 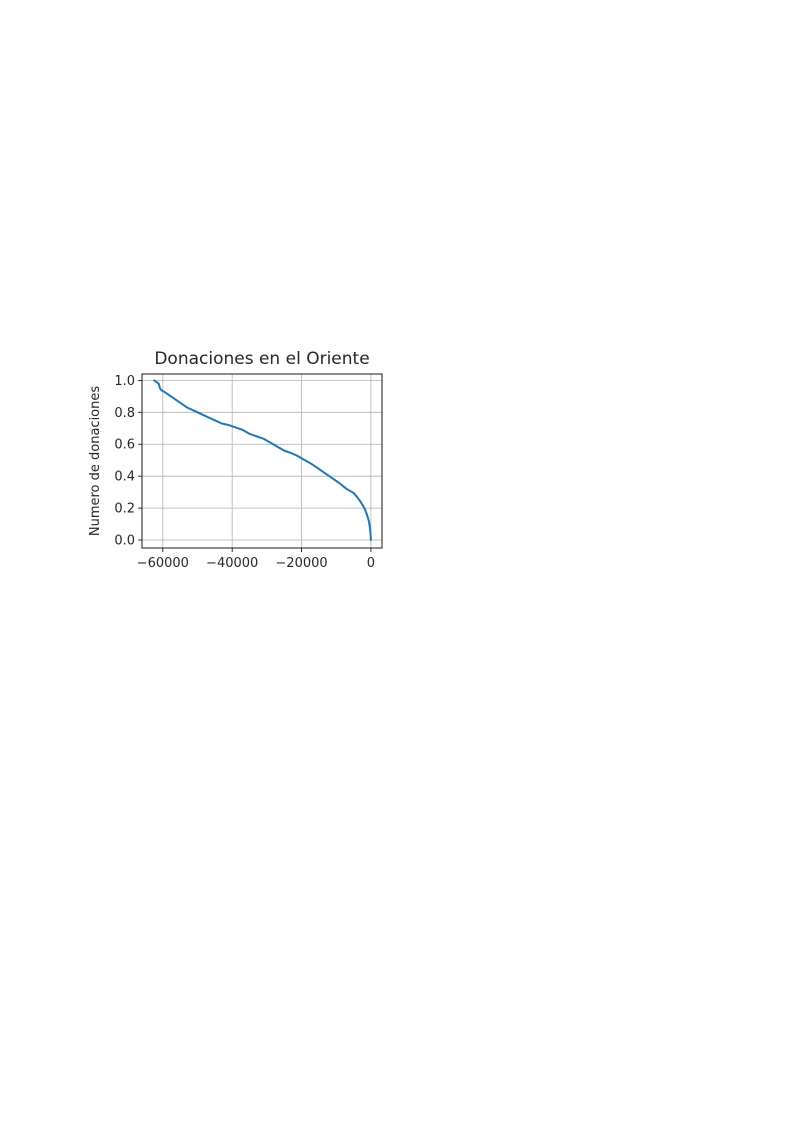 I want to click on chart-title: Donaciones en el Oriente, so click(x=261, y=359).